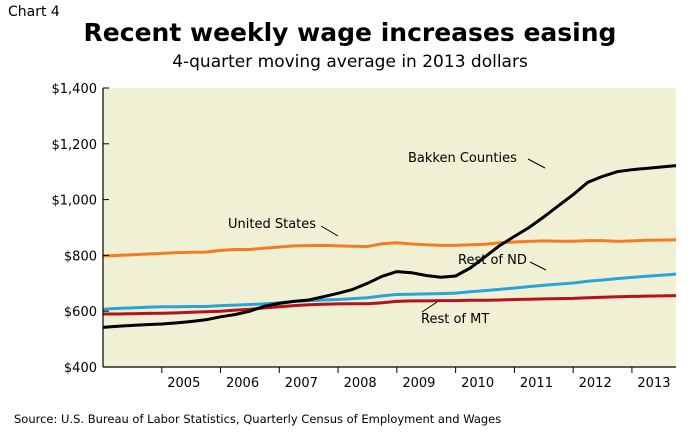  Describe the element at coordinates (80, 312) in the screenshot. I see `y-tick-label: $600` at that location.